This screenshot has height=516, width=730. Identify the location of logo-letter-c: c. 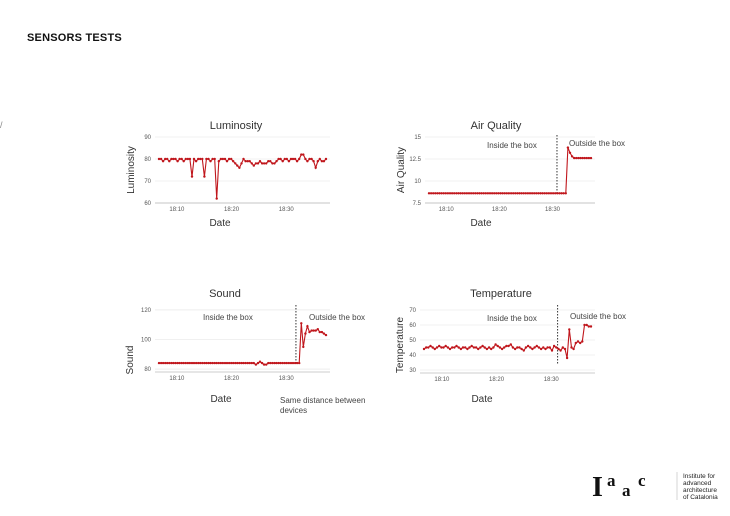
(642, 480).